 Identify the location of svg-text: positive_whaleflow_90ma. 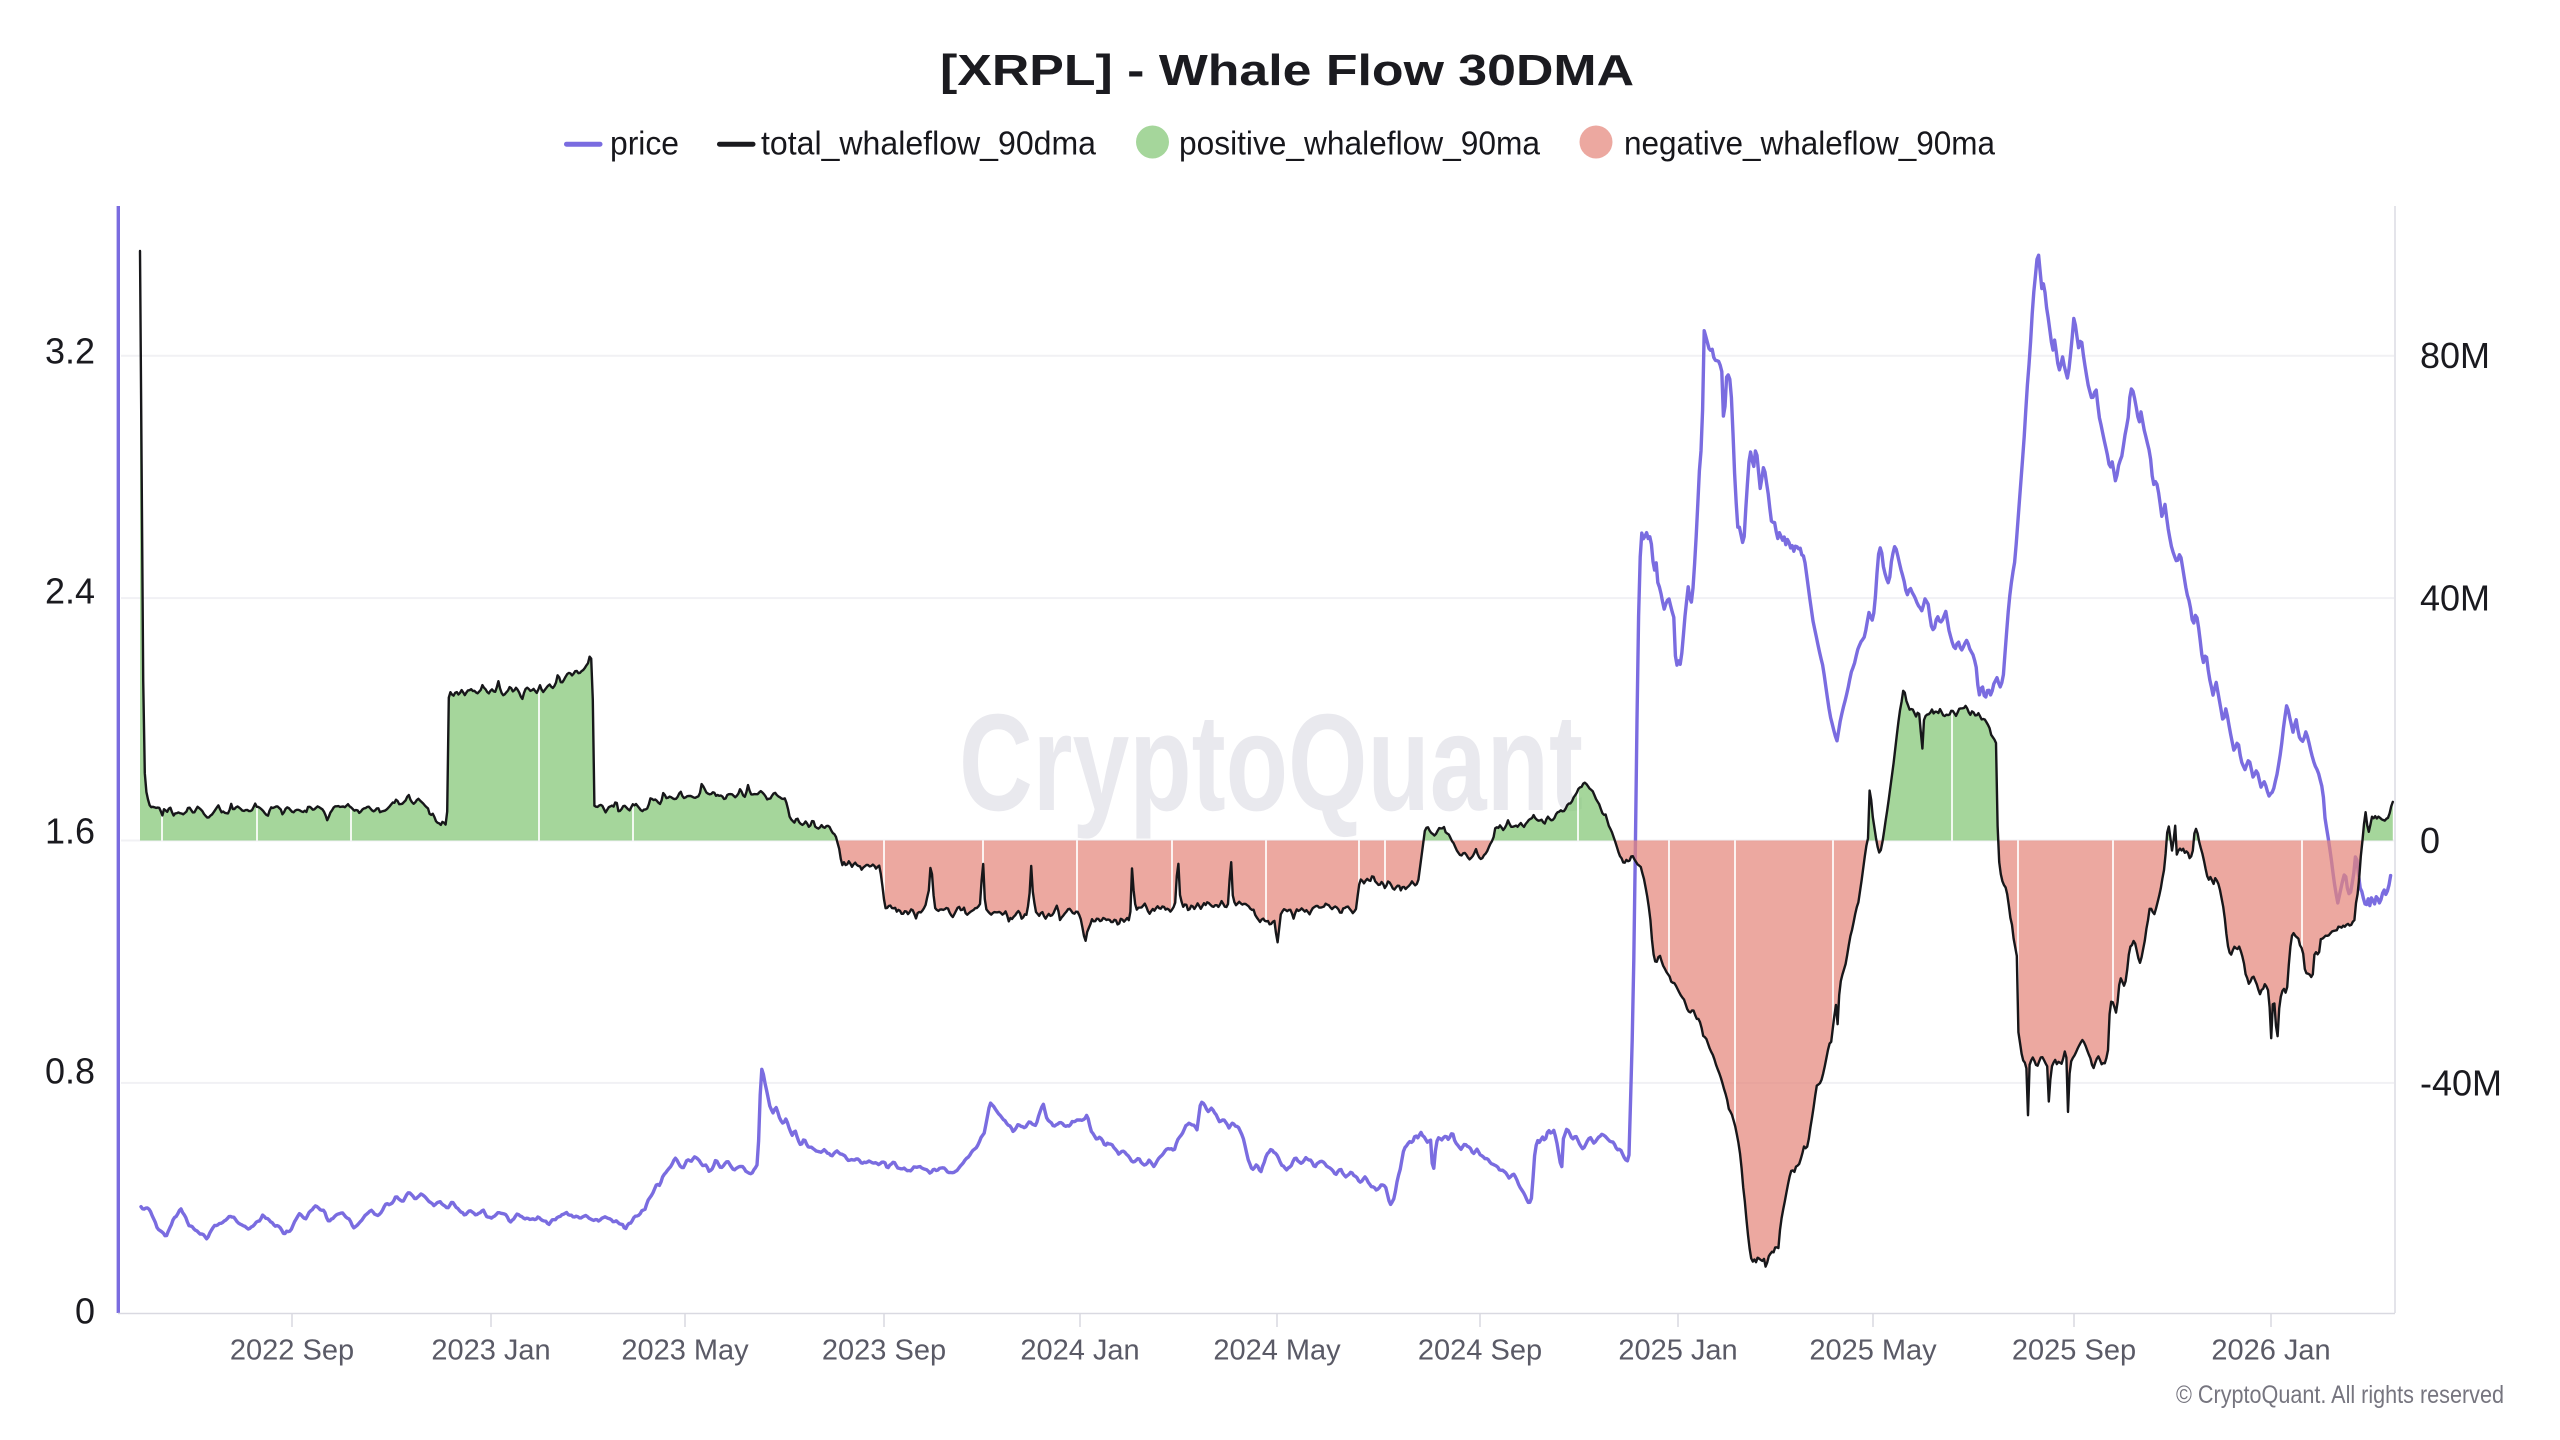
(1360, 143).